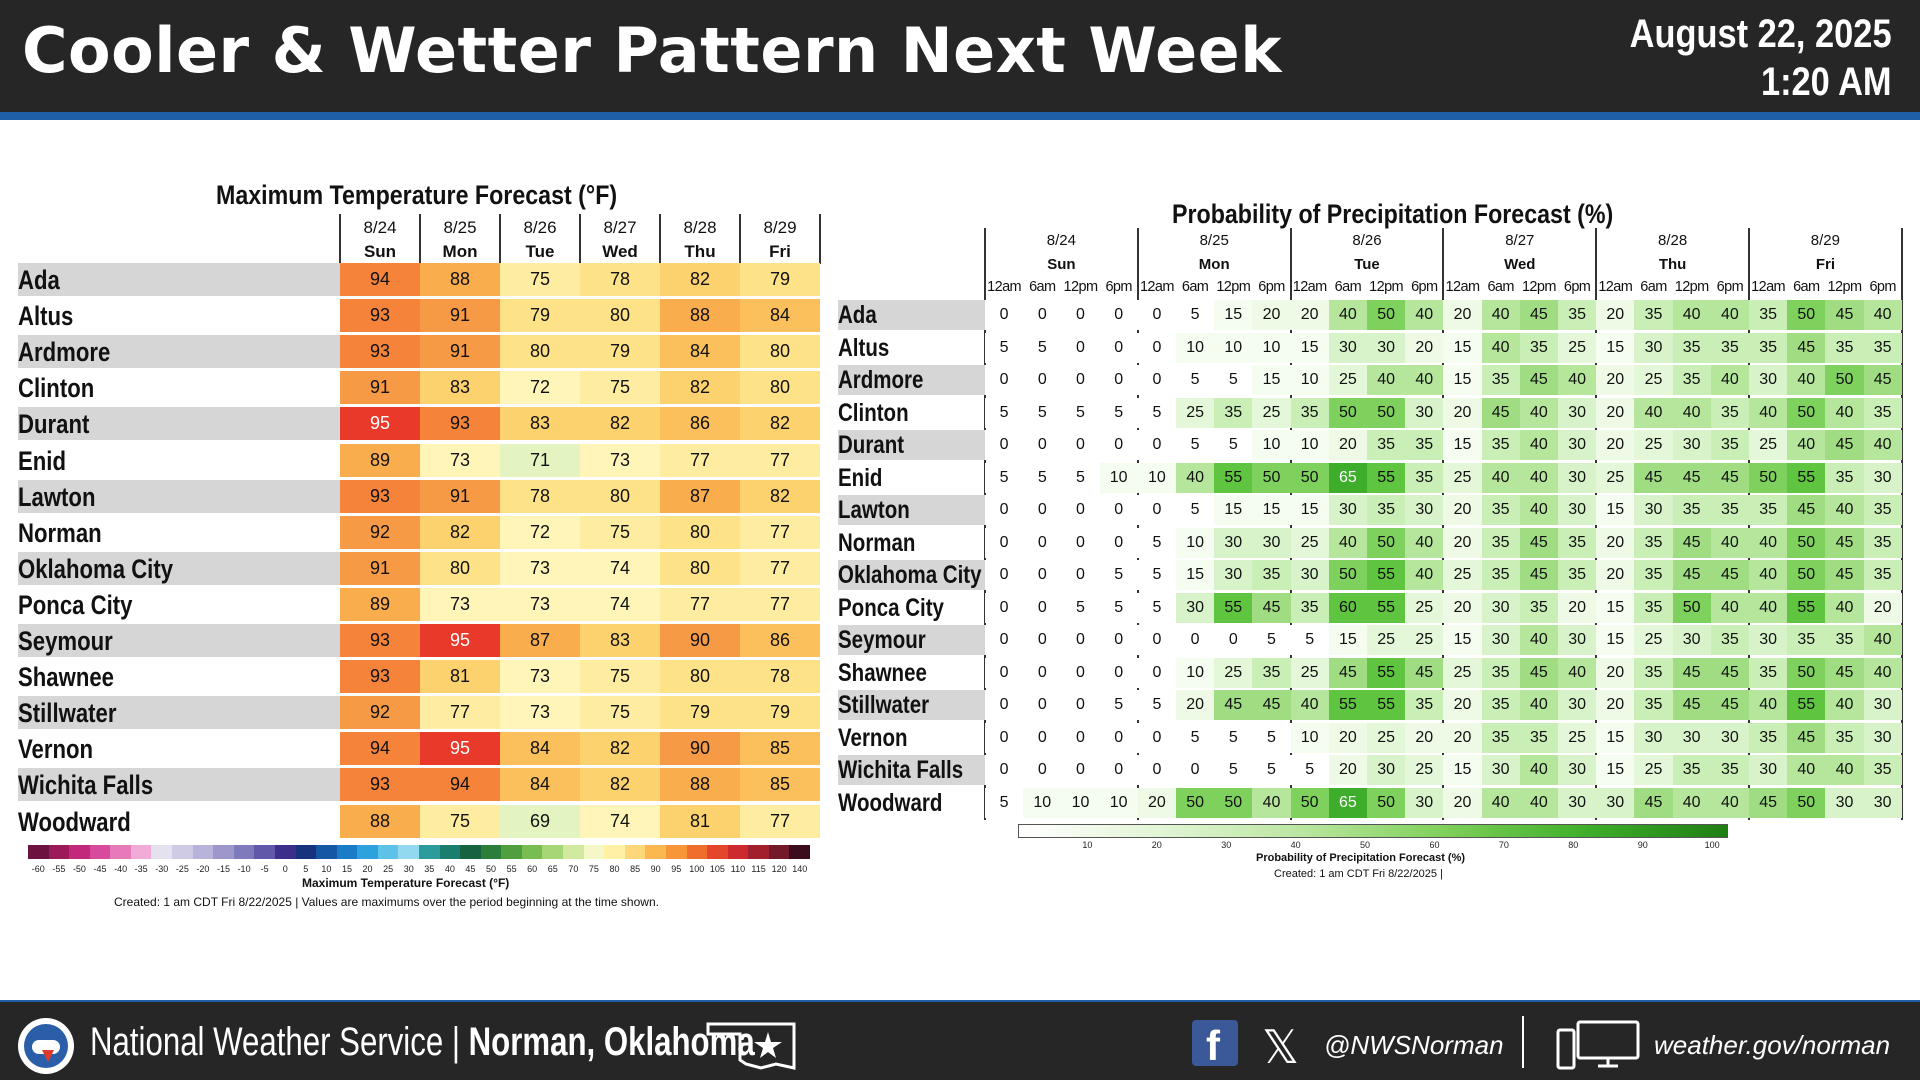 This screenshot has height=1080, width=1920. Describe the element at coordinates (86, 785) in the screenshot. I see `temp-city-name: Wichita Falls` at that location.